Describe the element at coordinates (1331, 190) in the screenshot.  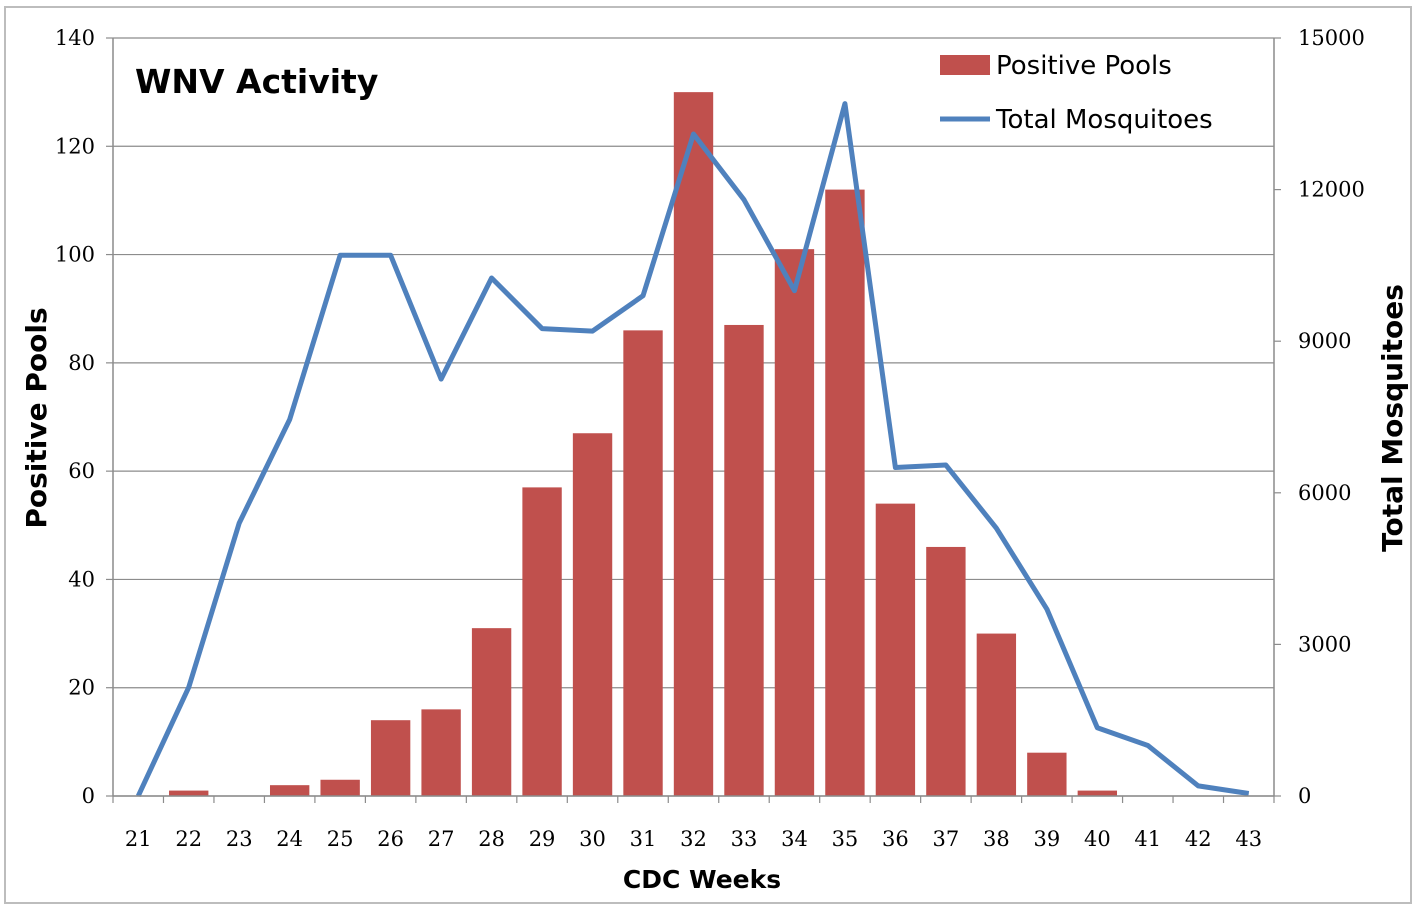
I see `right-y-tick-label: 12000` at that location.